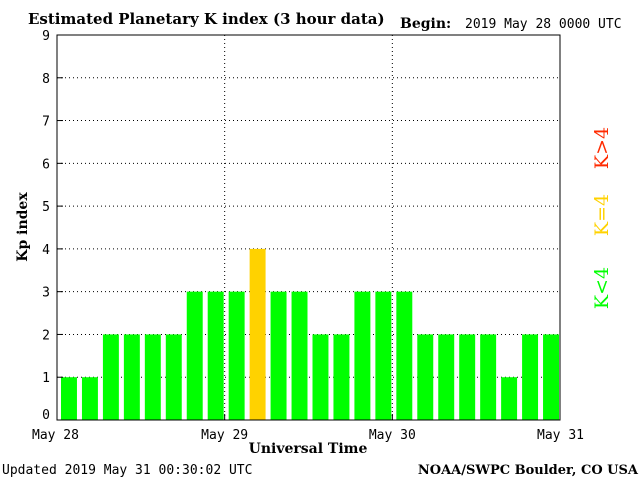 The height and width of the screenshot is (480, 640). What do you see at coordinates (46, 293) in the screenshot?
I see `y-tick-label: 3` at bounding box center [46, 293].